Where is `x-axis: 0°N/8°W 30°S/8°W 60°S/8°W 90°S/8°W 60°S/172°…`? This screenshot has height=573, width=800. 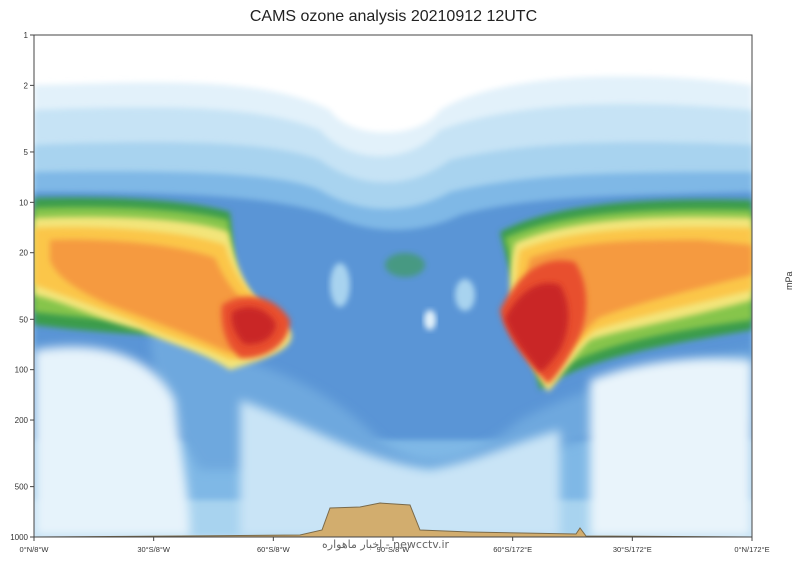 x-axis: 0°N/8°W 30°S/8°W 60°S/8°W 90°S/8°W 60°S/172°… is located at coordinates (395, 545).